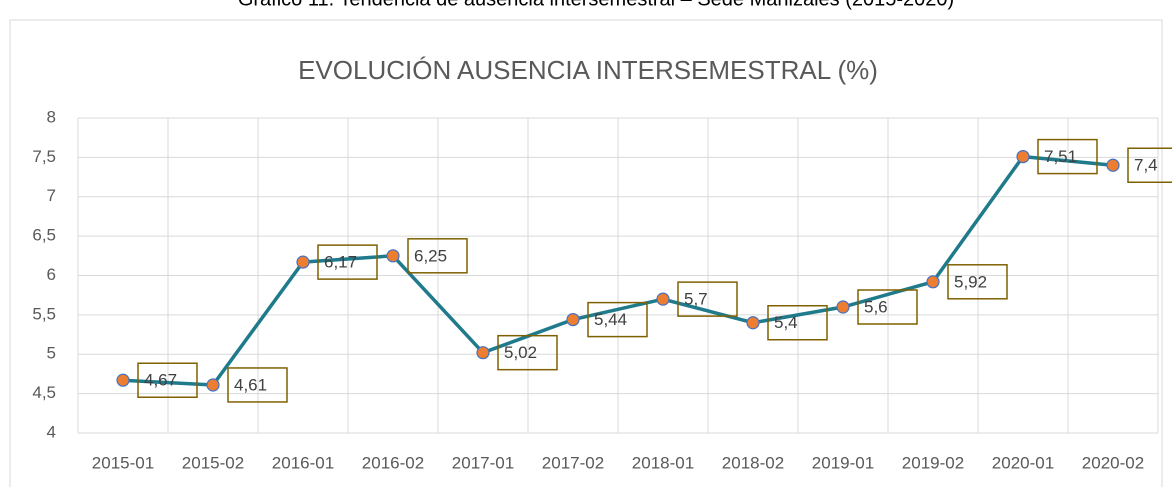 The height and width of the screenshot is (487, 1172). Describe the element at coordinates (663, 462) in the screenshot. I see `x-tick-label: 2018-01` at that location.